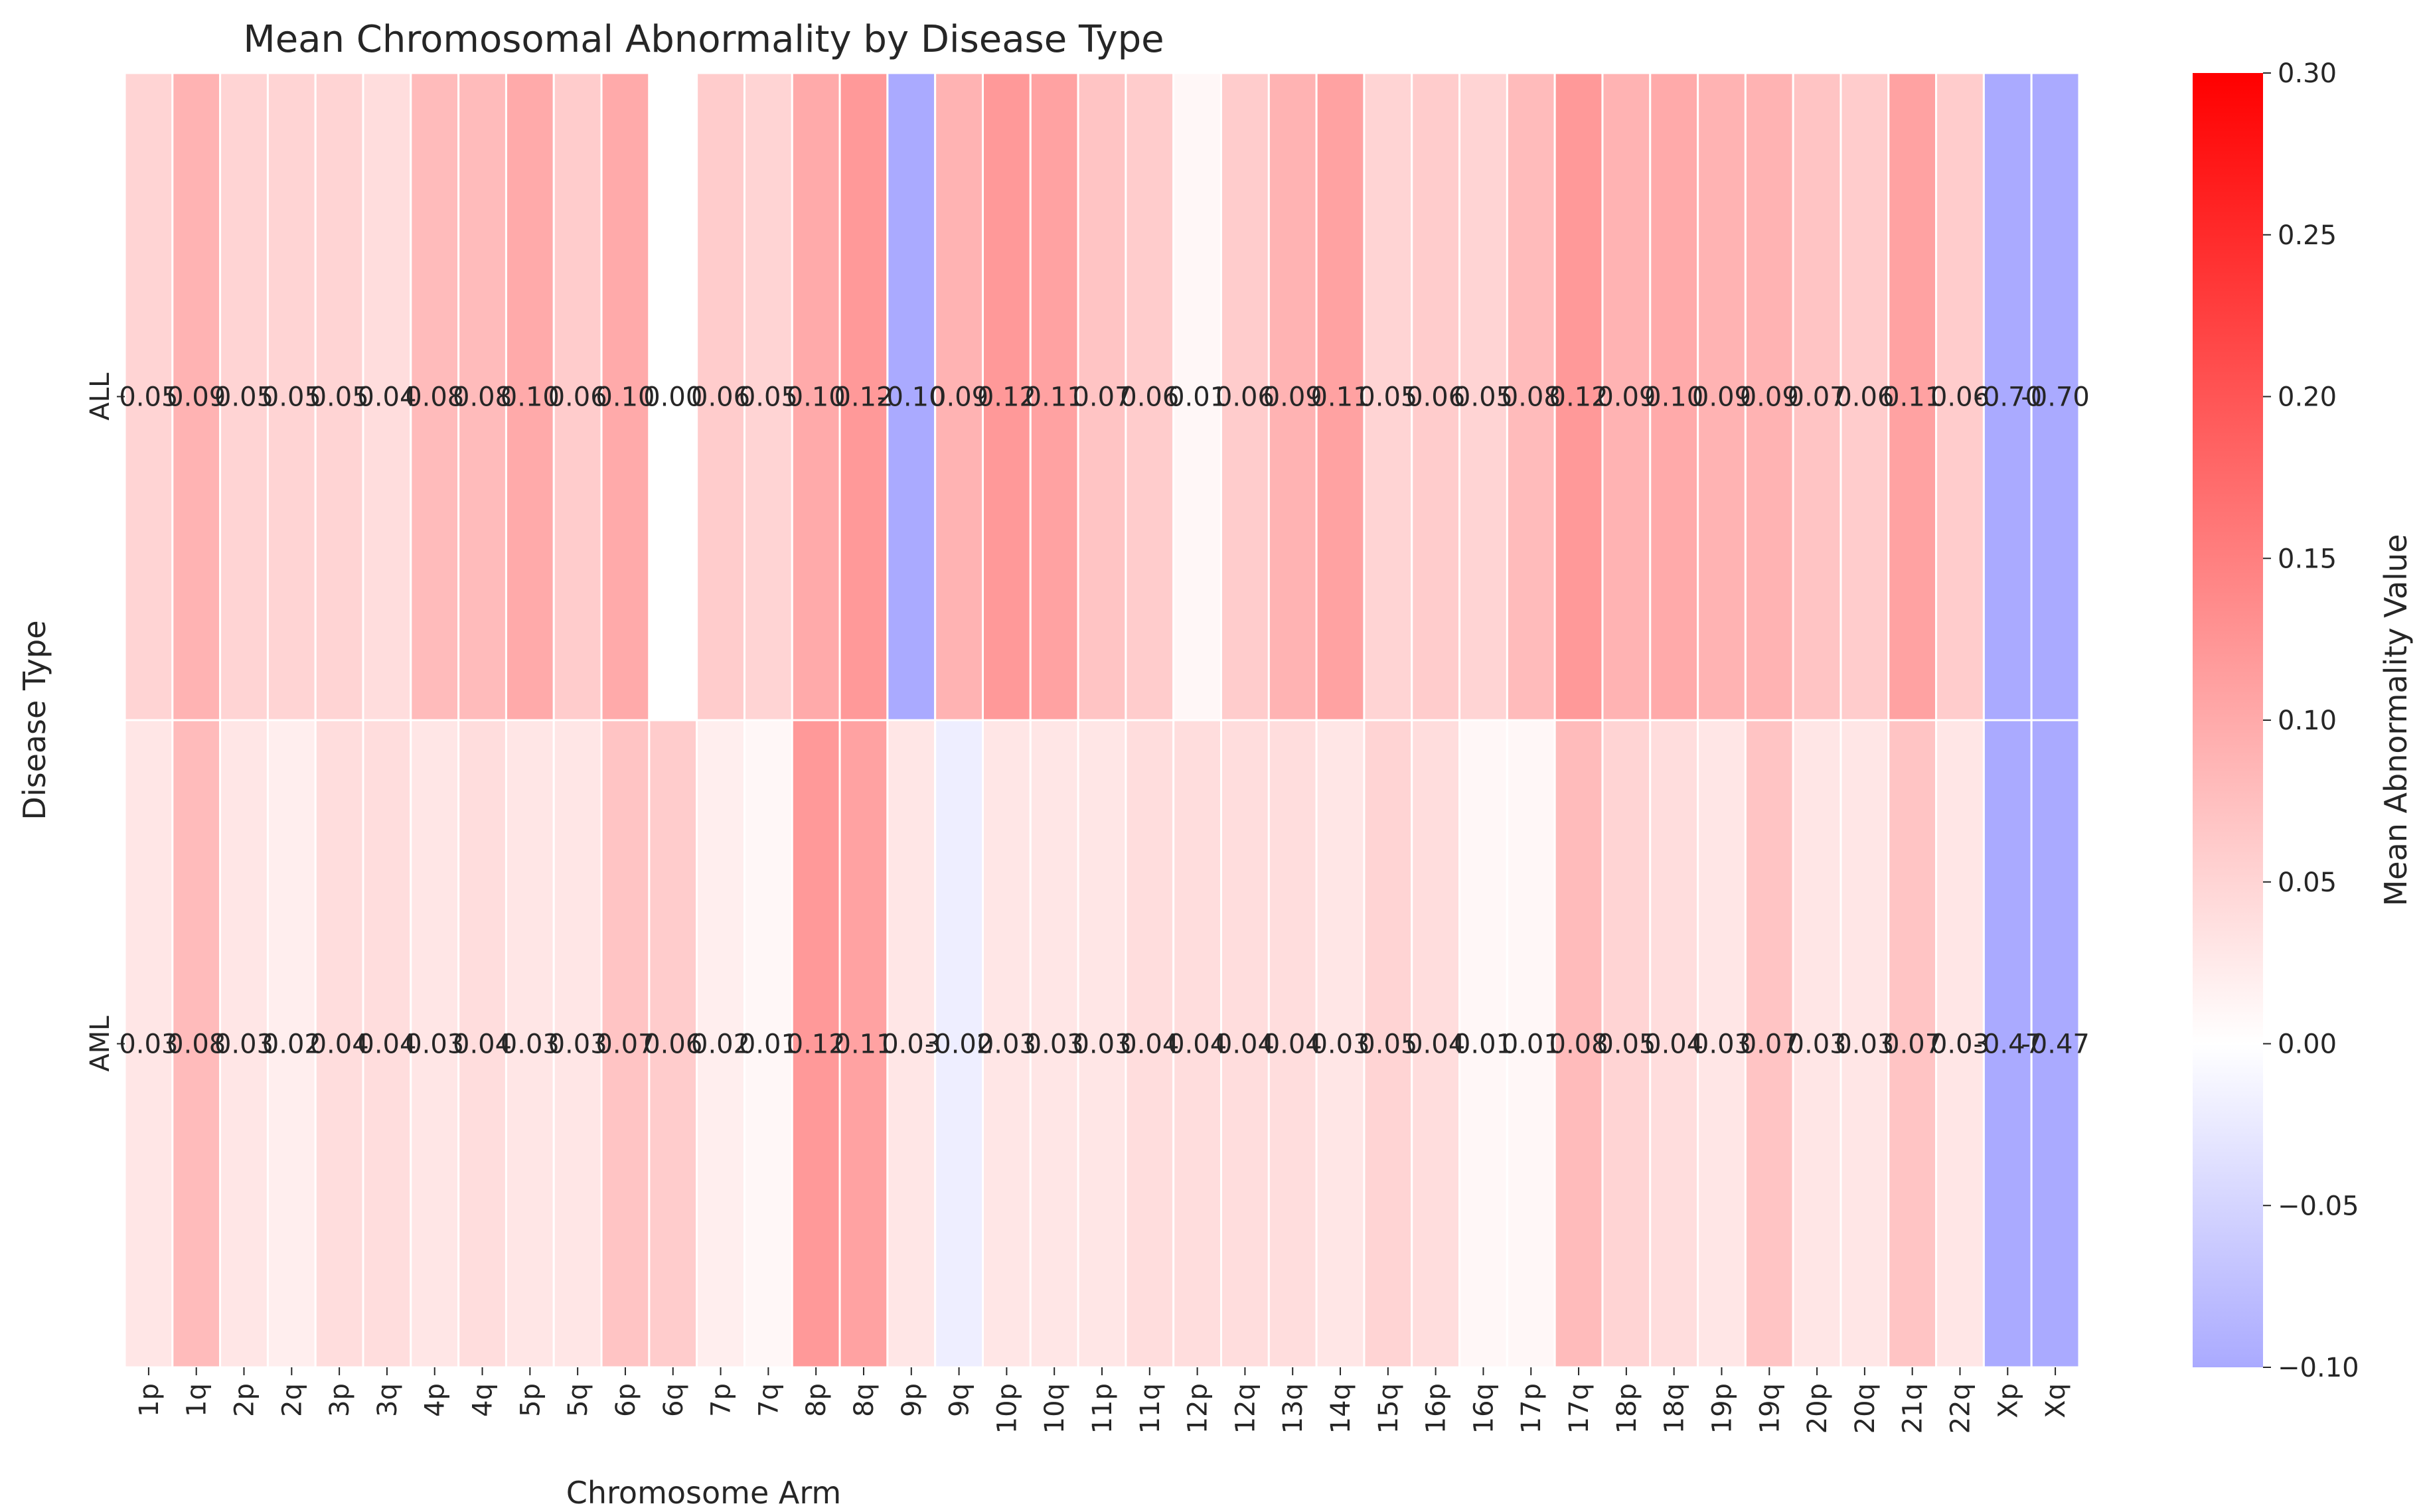 The image size is (2425, 1512). I want to click on heatmap-cell-all-7q, so click(768, 396).